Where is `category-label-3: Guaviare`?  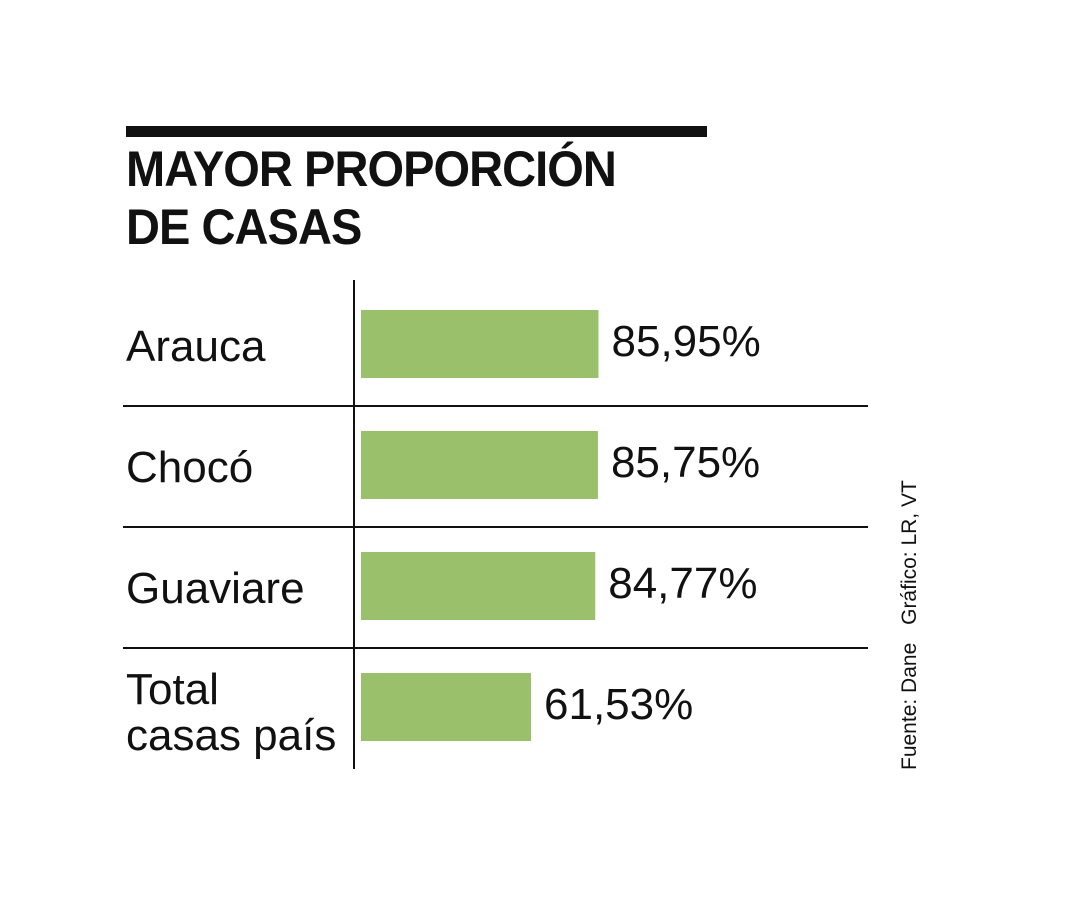
category-label-3: Guaviare is located at coordinates (215, 588).